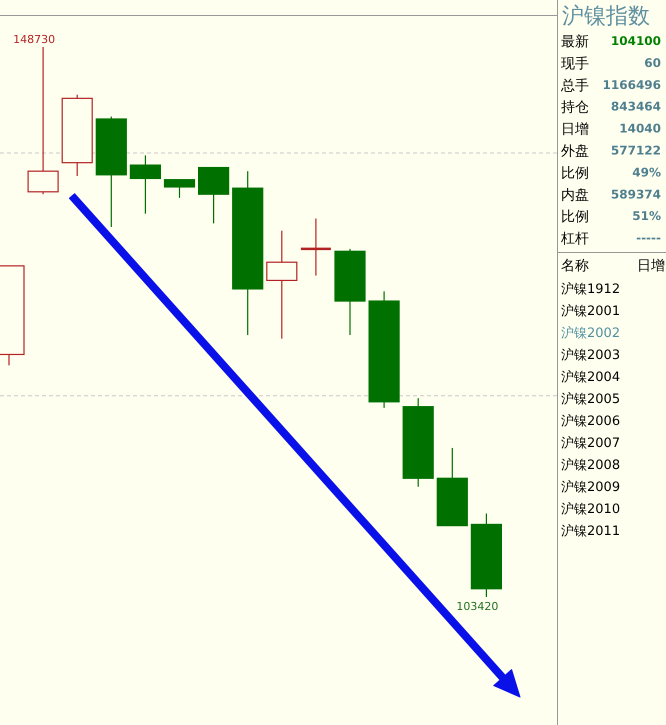  What do you see at coordinates (575, 108) in the screenshot?
I see `category-label: 持仓` at bounding box center [575, 108].